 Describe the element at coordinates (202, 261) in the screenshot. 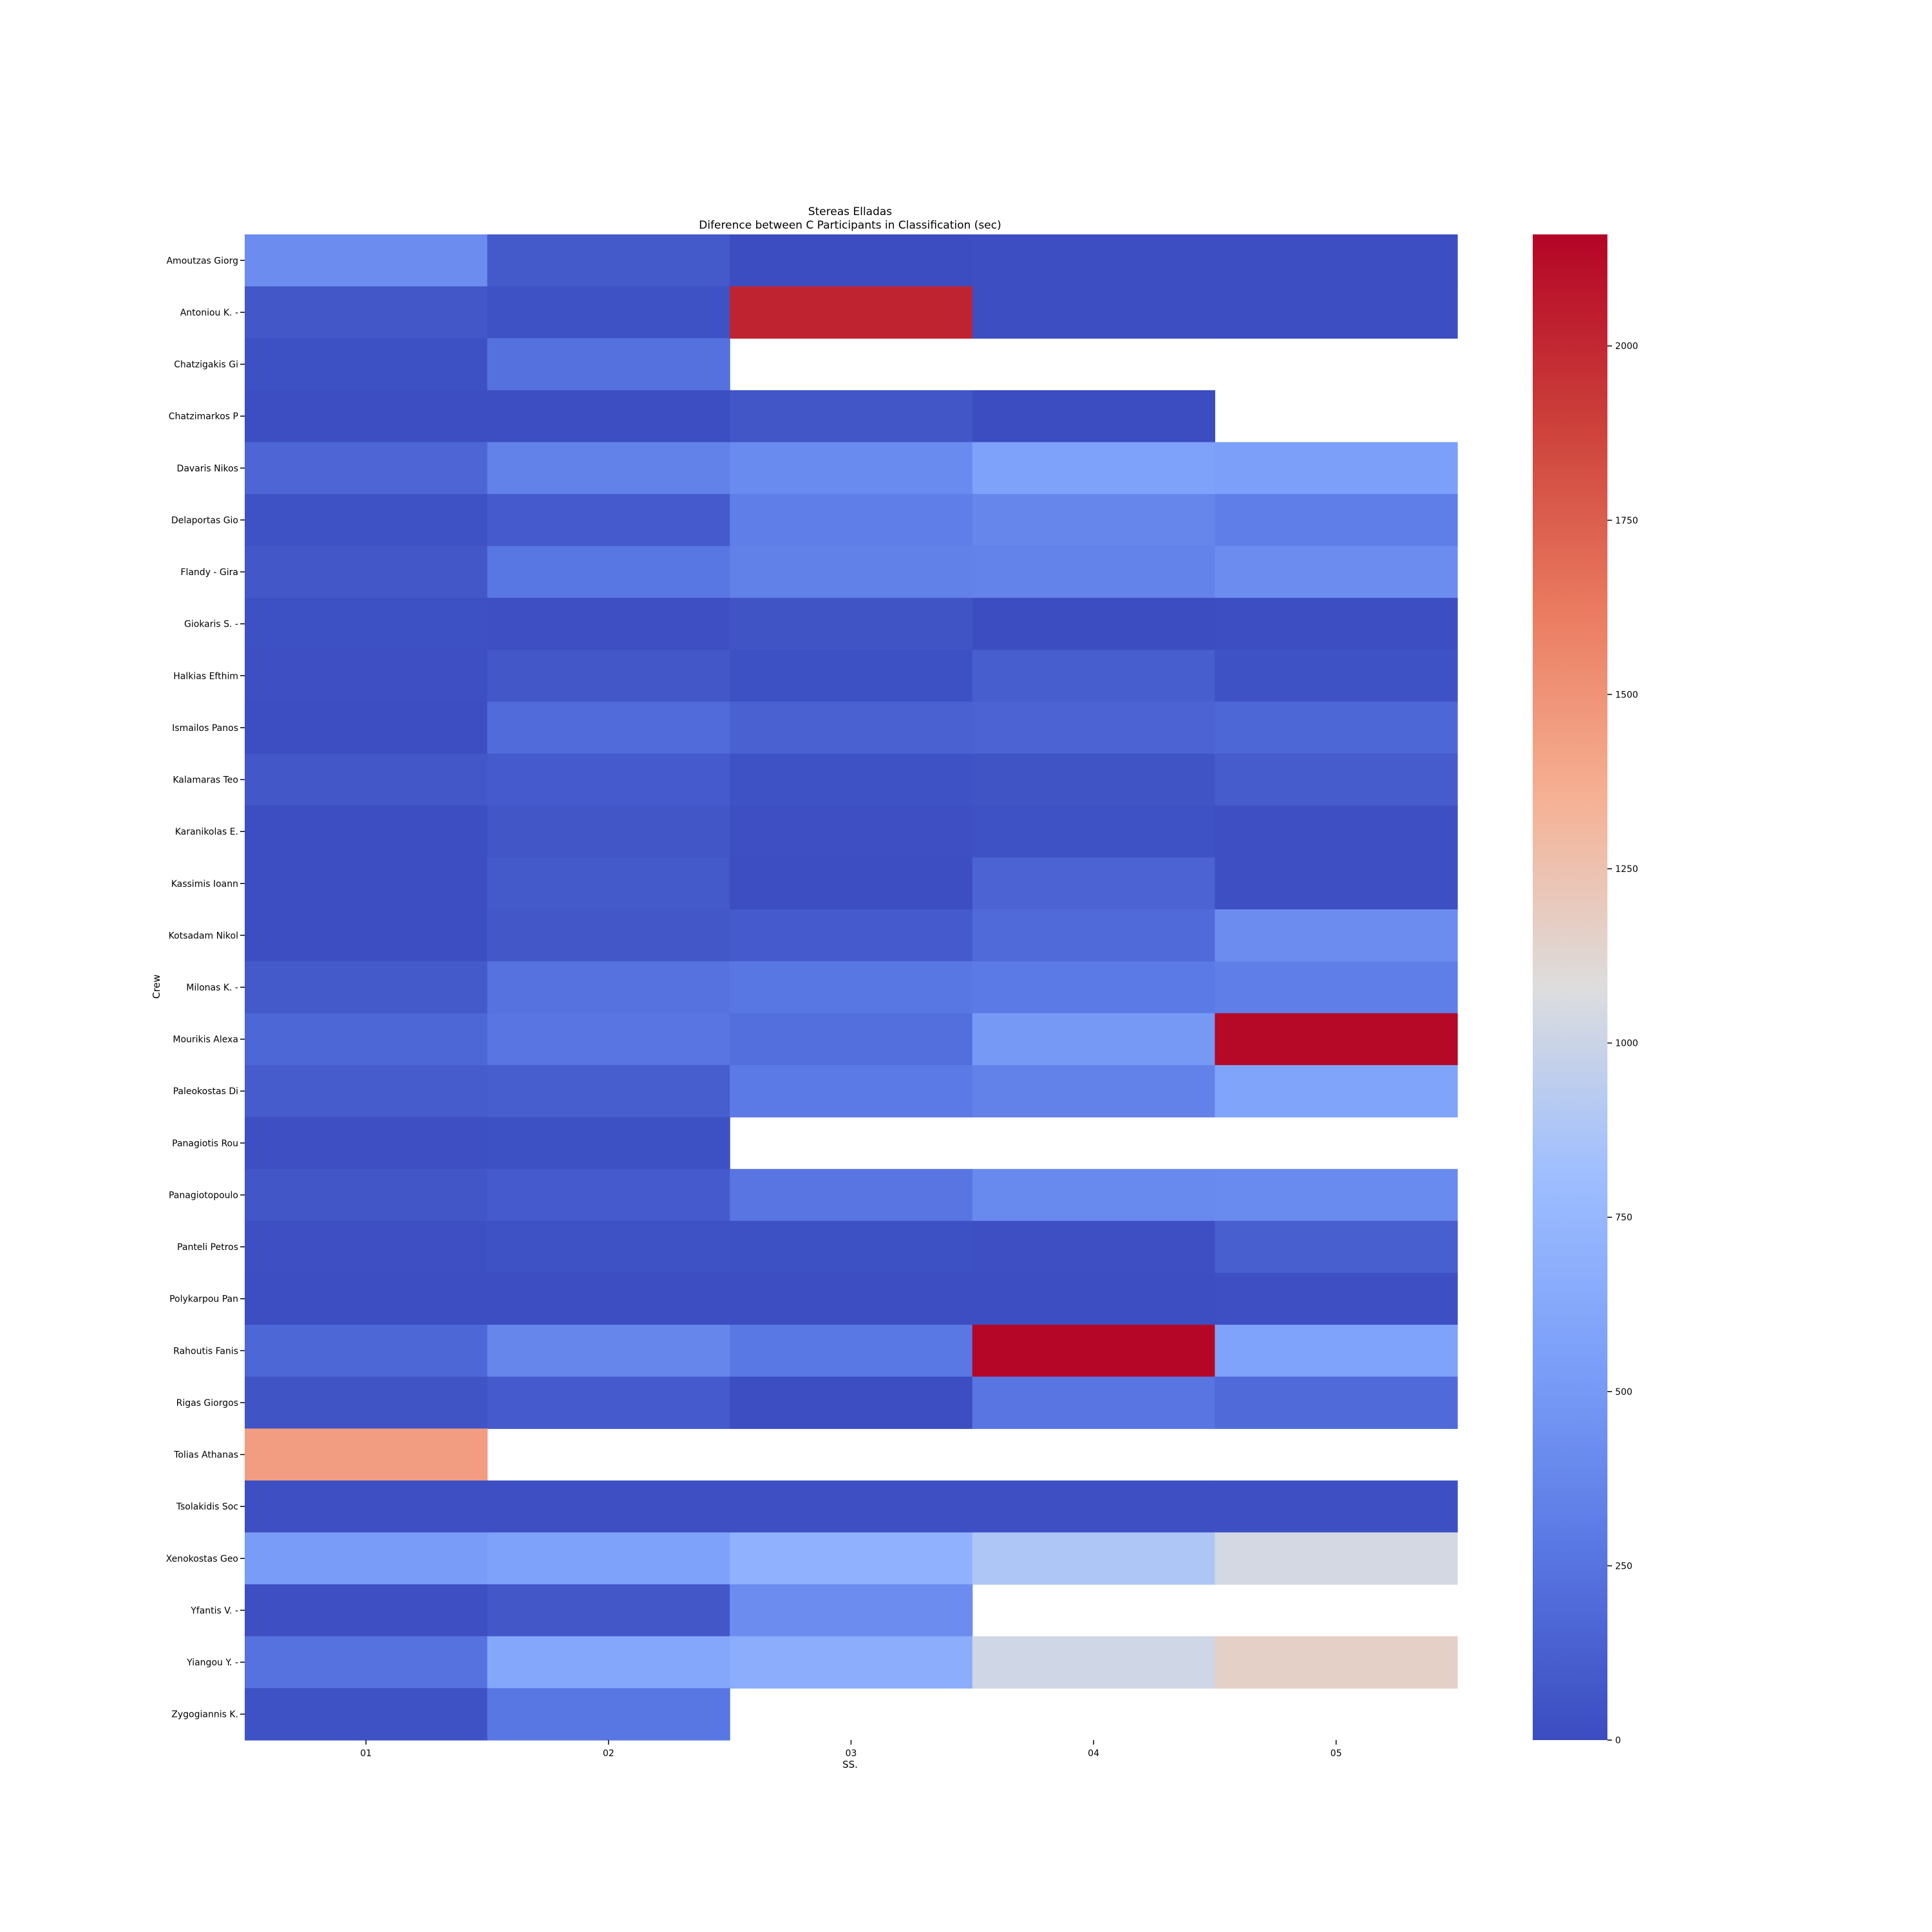

I see `y-tick-label: Amoutzas Giorg` at that location.